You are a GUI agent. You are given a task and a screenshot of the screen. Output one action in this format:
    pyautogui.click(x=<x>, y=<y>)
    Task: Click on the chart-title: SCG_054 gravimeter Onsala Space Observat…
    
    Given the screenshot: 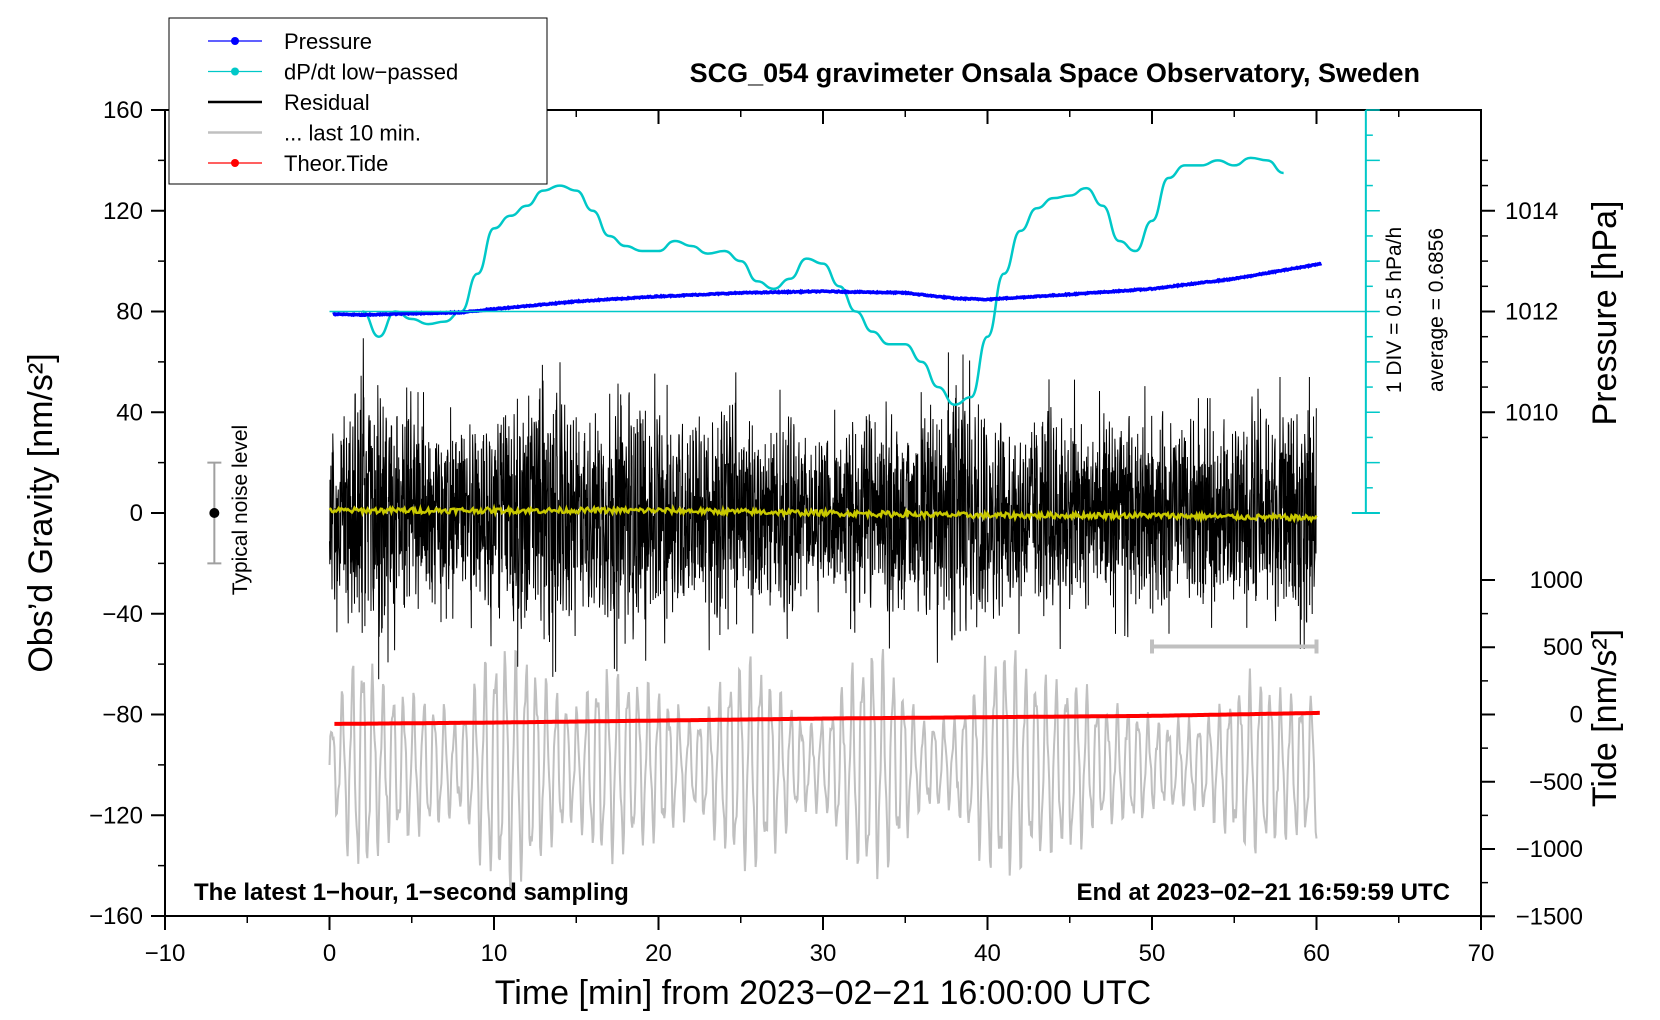 What is the action you would take?
    pyautogui.click(x=1055, y=73)
    